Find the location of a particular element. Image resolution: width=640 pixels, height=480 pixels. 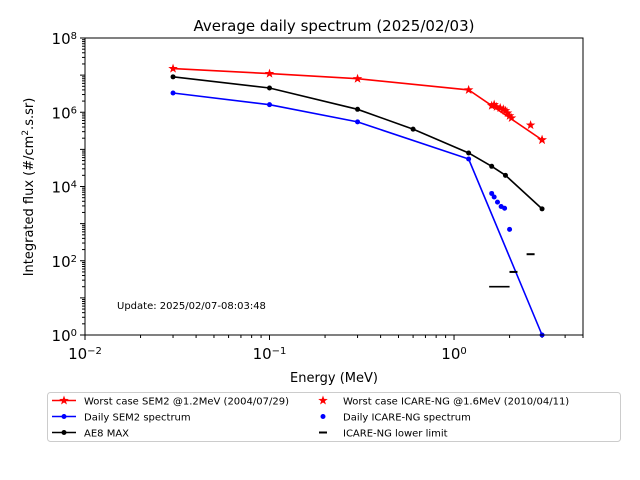

legend-entry: Daily SEM2 spectrum is located at coordinates (121, 418).